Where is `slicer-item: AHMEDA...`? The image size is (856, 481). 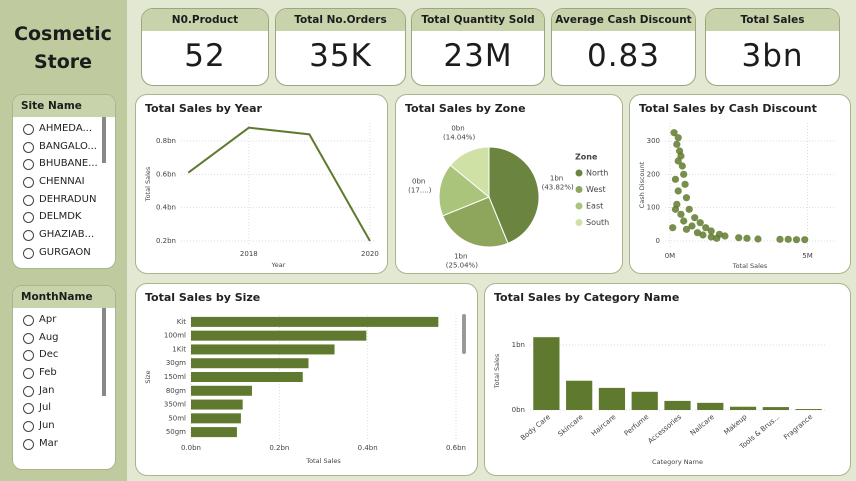
slicer-item: AHMEDA... is located at coordinates (64, 129).